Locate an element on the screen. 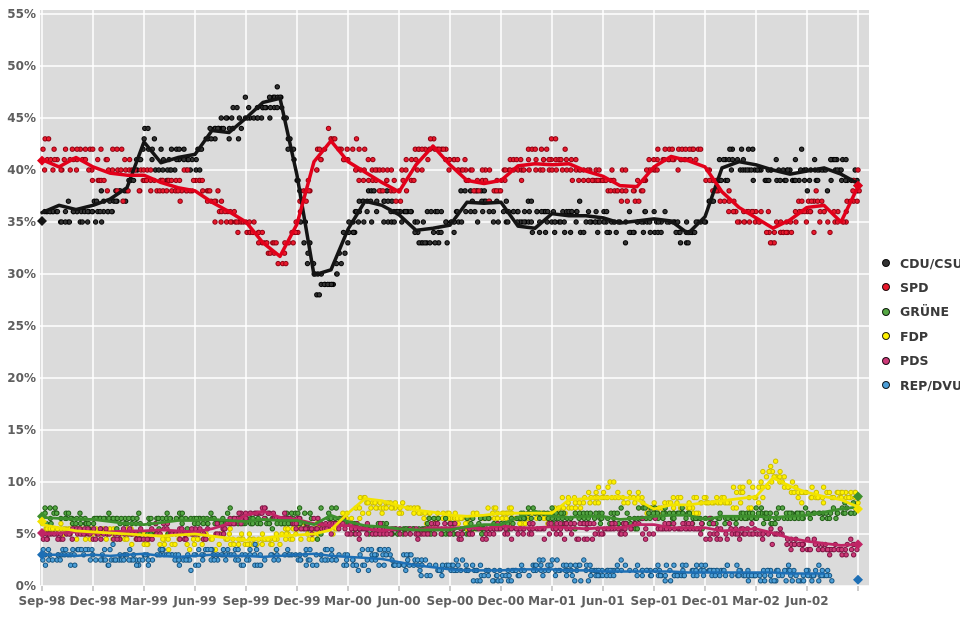  y-axis-tick-label: 40% is located at coordinates (21, 170).